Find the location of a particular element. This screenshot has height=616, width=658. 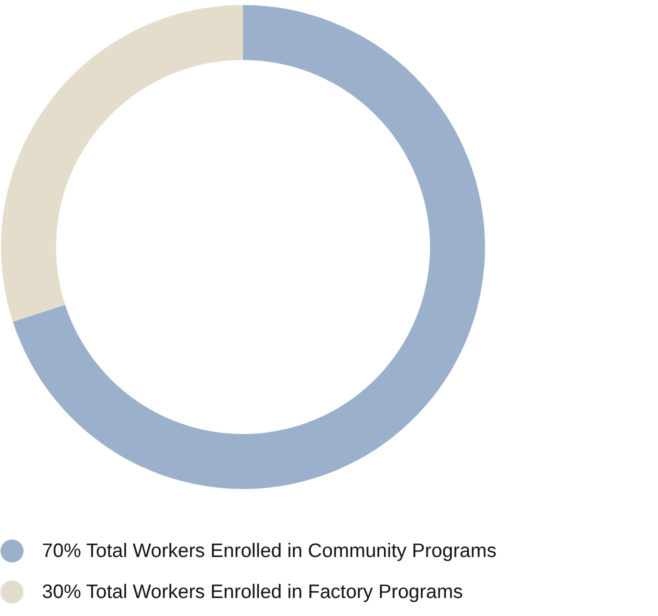

legend-label: 70% Total Workers Enrolled in Community Programs is located at coordinates (269, 551).